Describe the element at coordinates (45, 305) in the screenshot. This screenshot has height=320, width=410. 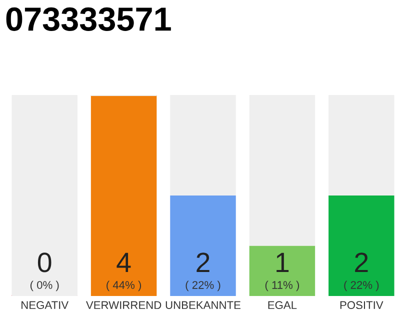
I see `x-tick-label: NEGATIV` at that location.